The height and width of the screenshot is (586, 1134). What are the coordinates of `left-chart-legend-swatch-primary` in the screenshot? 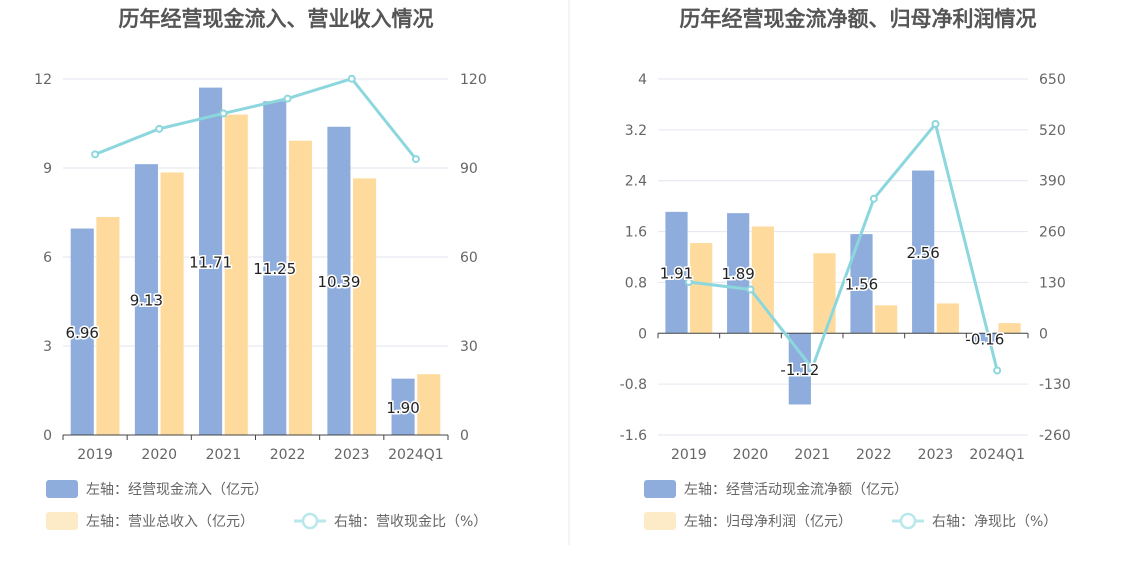 It's located at (62, 489).